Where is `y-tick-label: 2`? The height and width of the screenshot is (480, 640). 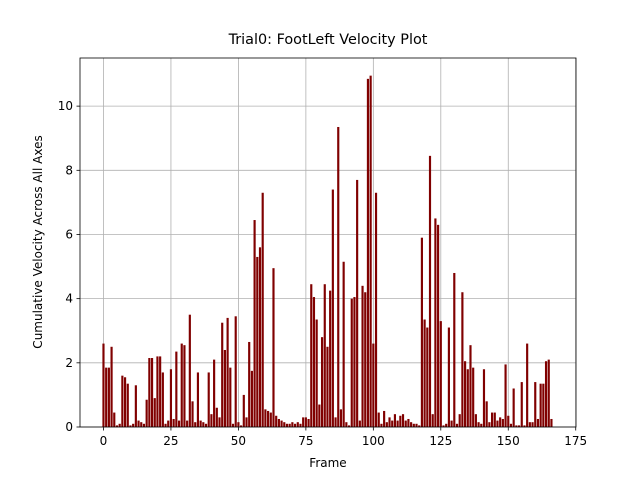 y-tick-label: 2 is located at coordinates (69, 363).